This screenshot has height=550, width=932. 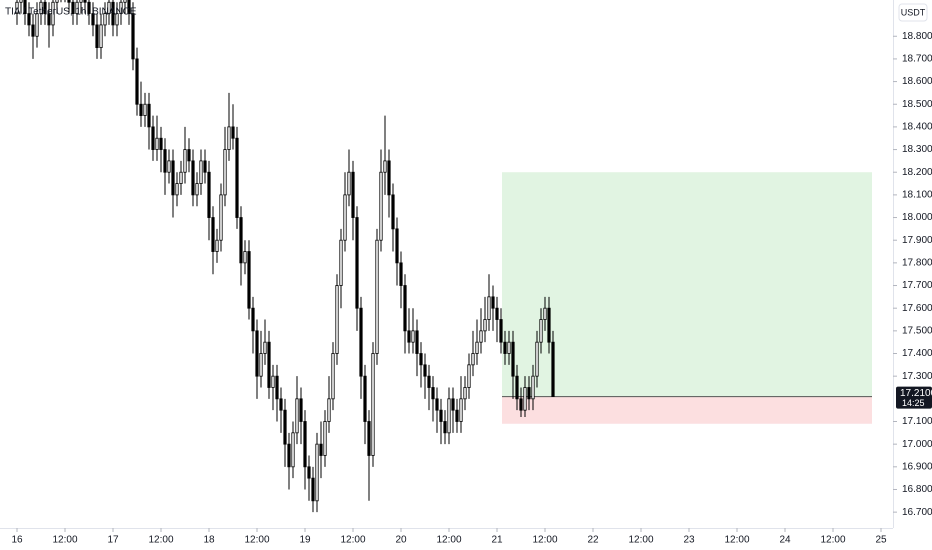 I want to click on y-tick-label: 17.0000, so click(x=917, y=444).